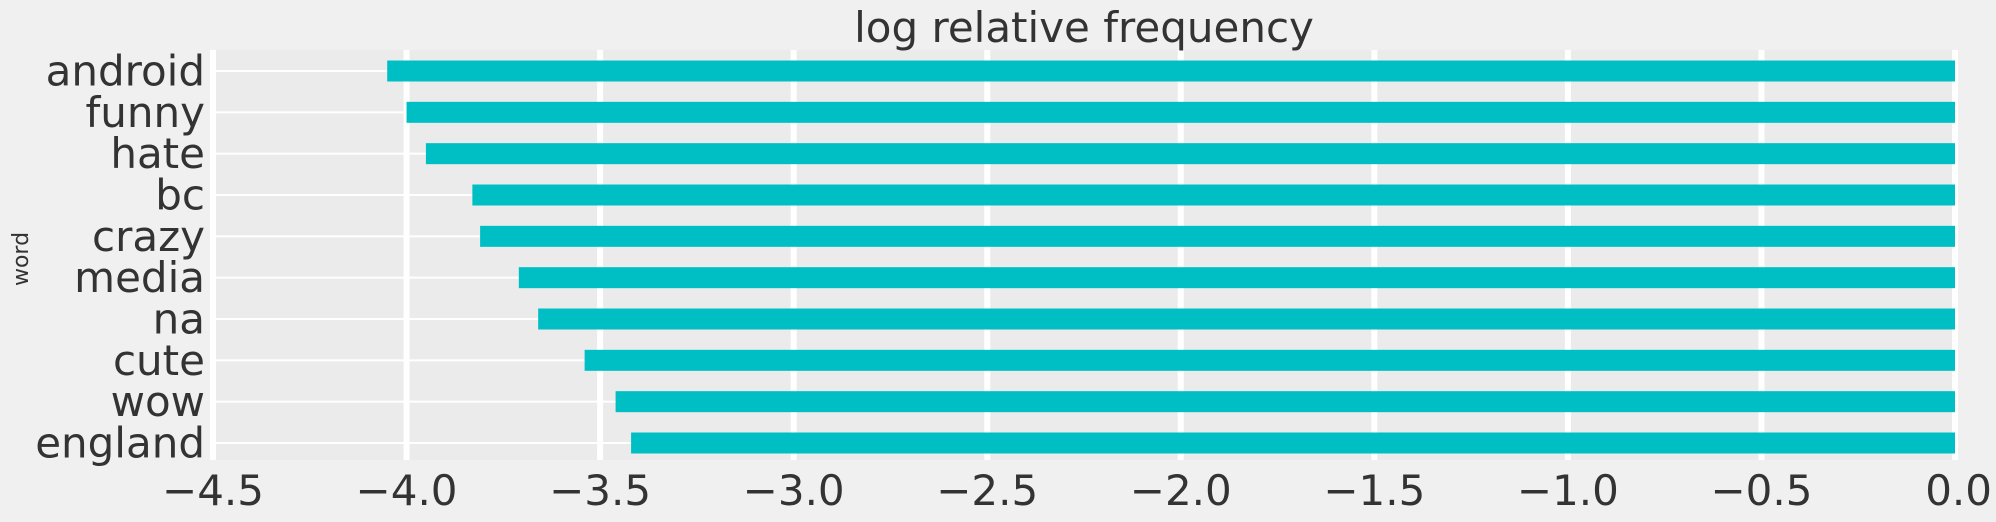 The height and width of the screenshot is (522, 1996). What do you see at coordinates (148, 236) in the screenshot?
I see `y-tick-label: crazy` at bounding box center [148, 236].